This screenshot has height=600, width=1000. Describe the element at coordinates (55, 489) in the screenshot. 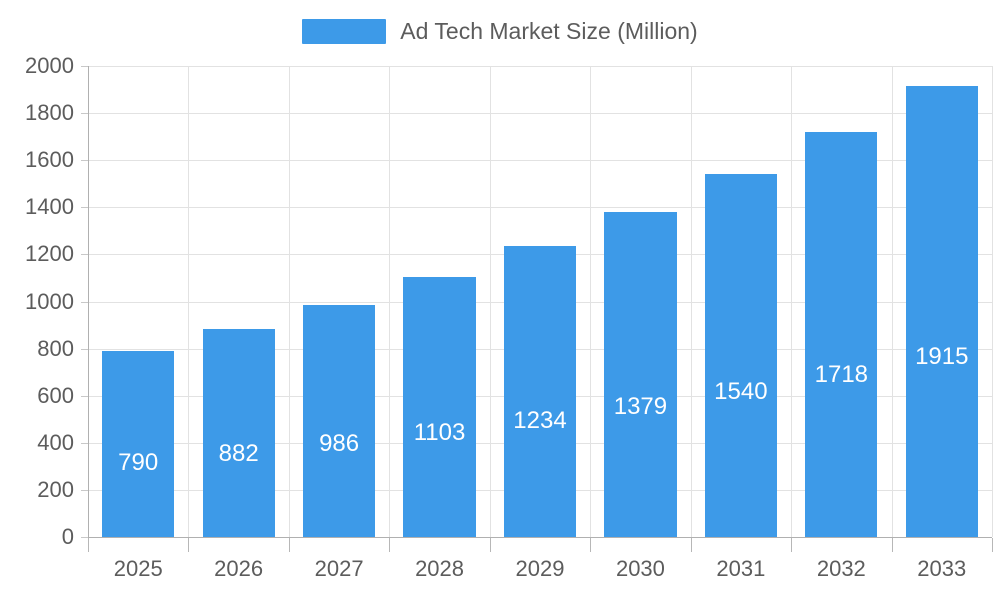

I see `y-axis-tick-label: 200` at that location.